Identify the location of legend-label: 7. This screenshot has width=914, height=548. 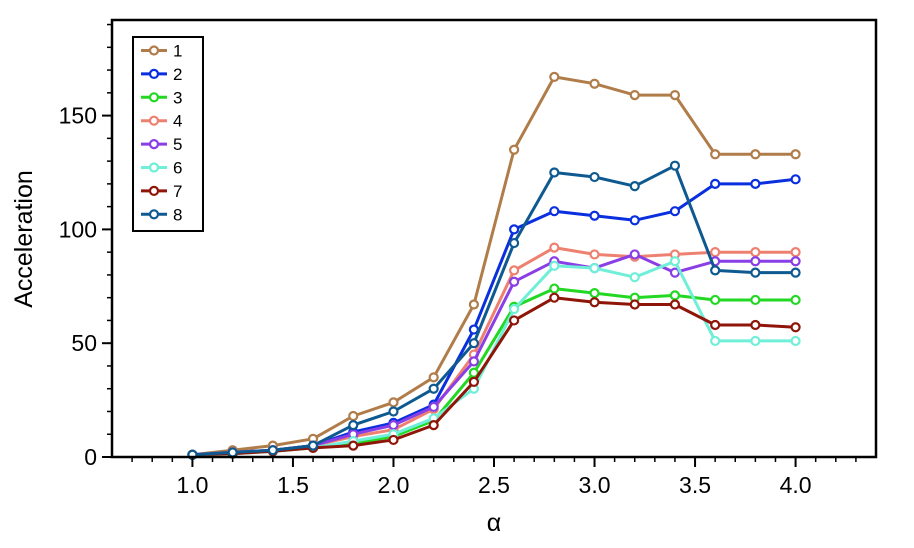
(177, 191).